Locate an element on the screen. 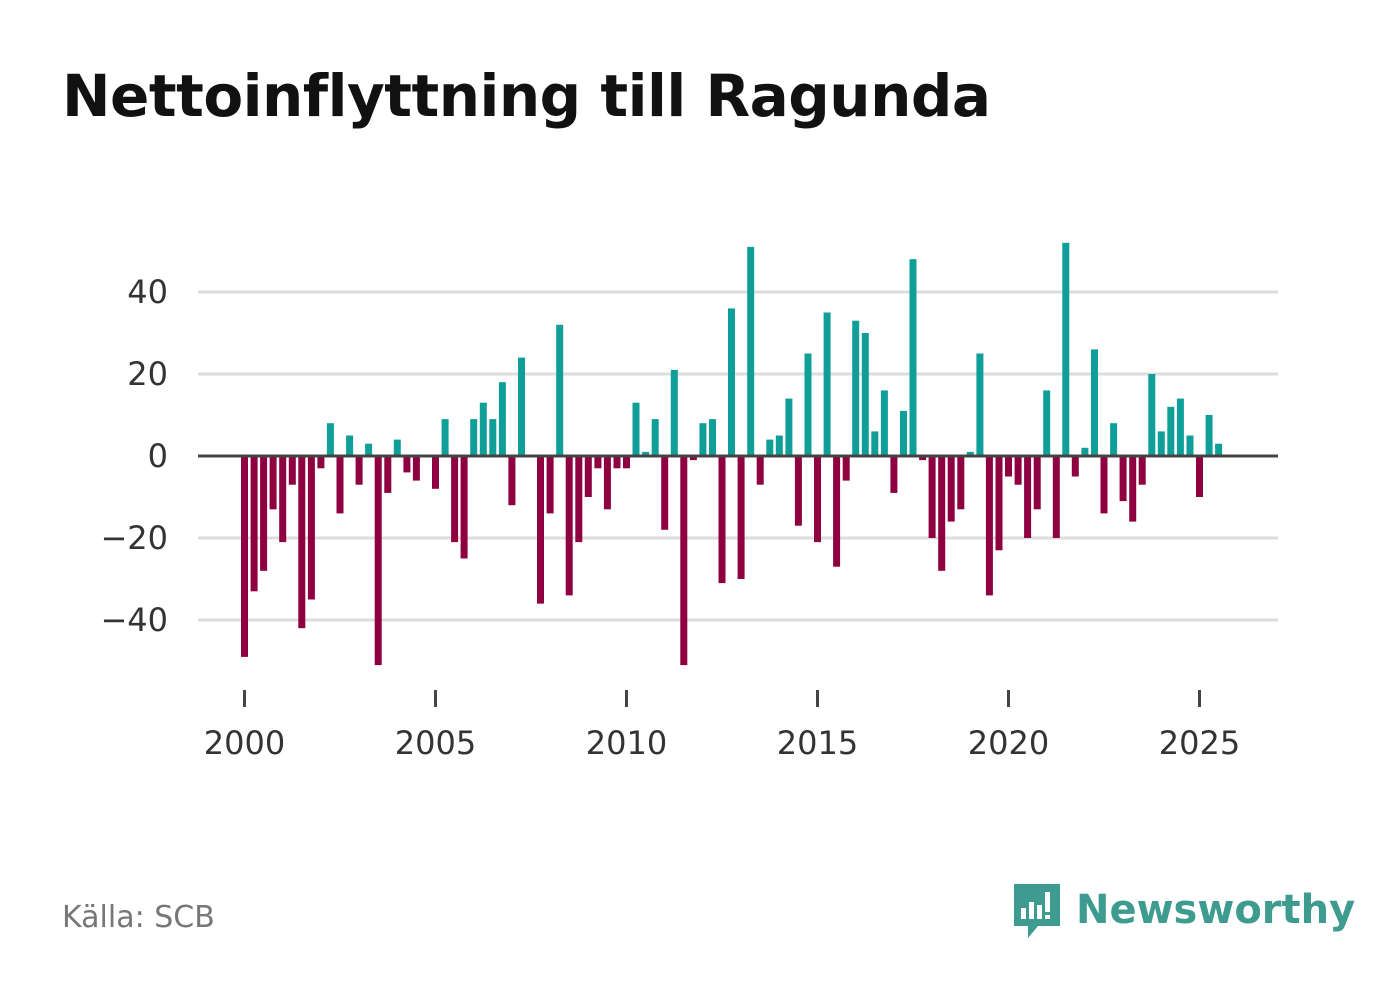 Image resolution: width=1382 pixels, height=999 pixels. x-tick-label: 2015 is located at coordinates (817, 743).